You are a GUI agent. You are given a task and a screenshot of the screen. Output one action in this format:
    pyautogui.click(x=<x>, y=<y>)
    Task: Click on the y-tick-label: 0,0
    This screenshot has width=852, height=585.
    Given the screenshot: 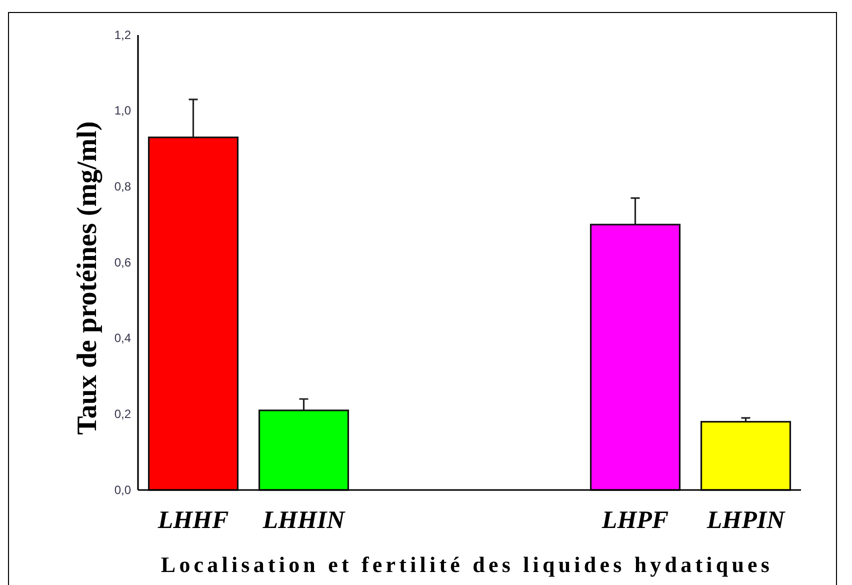 What is the action you would take?
    pyautogui.click(x=123, y=489)
    